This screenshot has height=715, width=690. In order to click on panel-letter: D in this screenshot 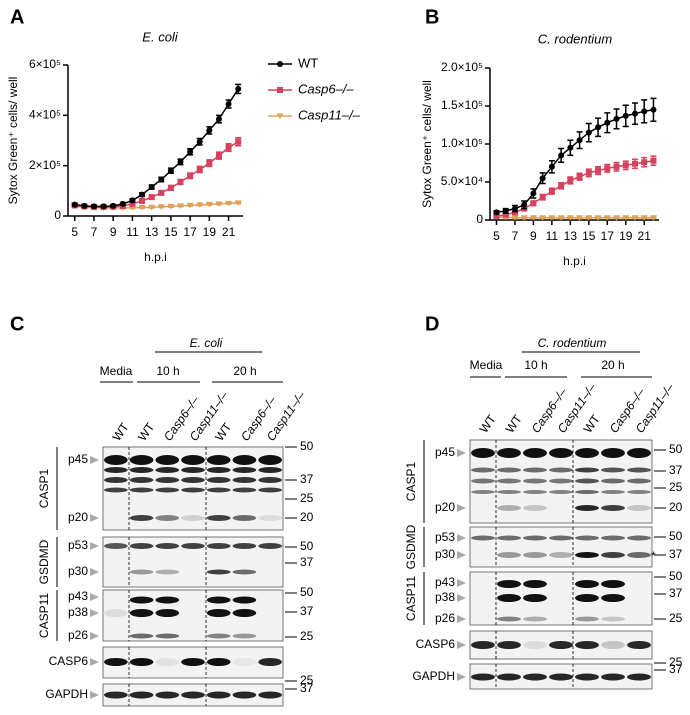, I will do `click(432, 324)`.